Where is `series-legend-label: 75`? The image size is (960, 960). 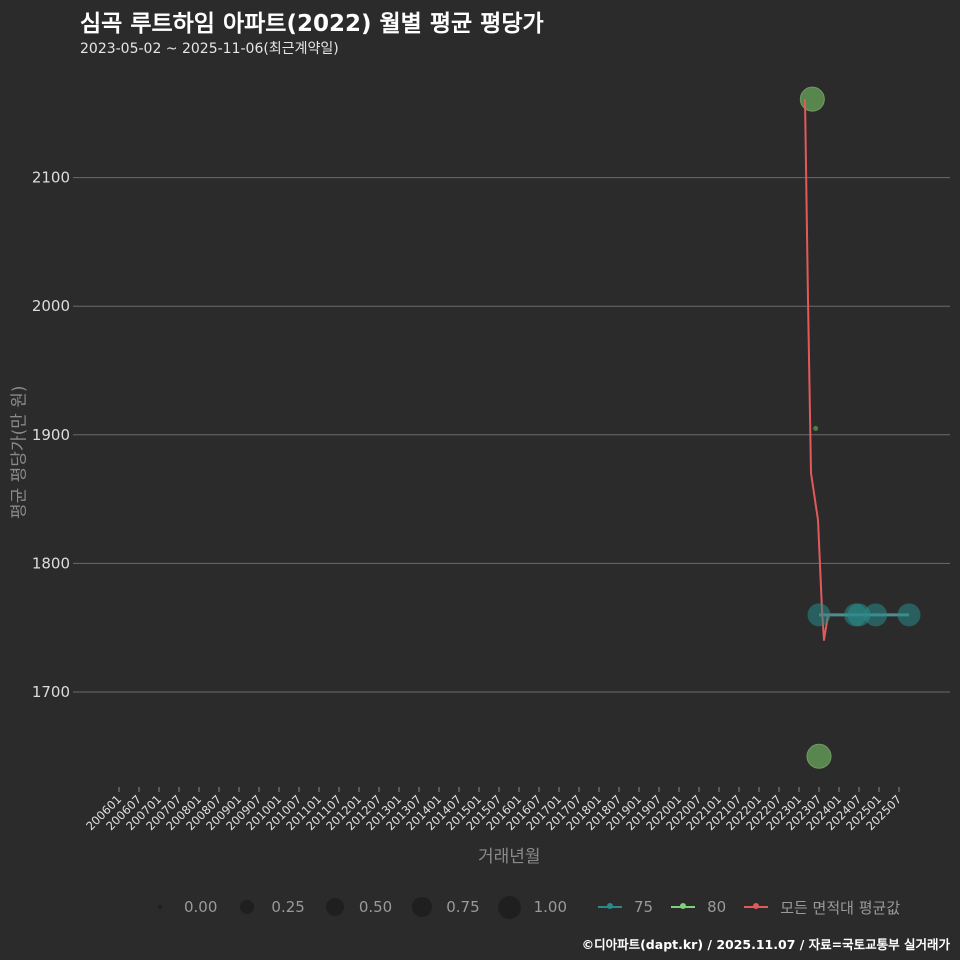 series-legend-label: 75 is located at coordinates (644, 907).